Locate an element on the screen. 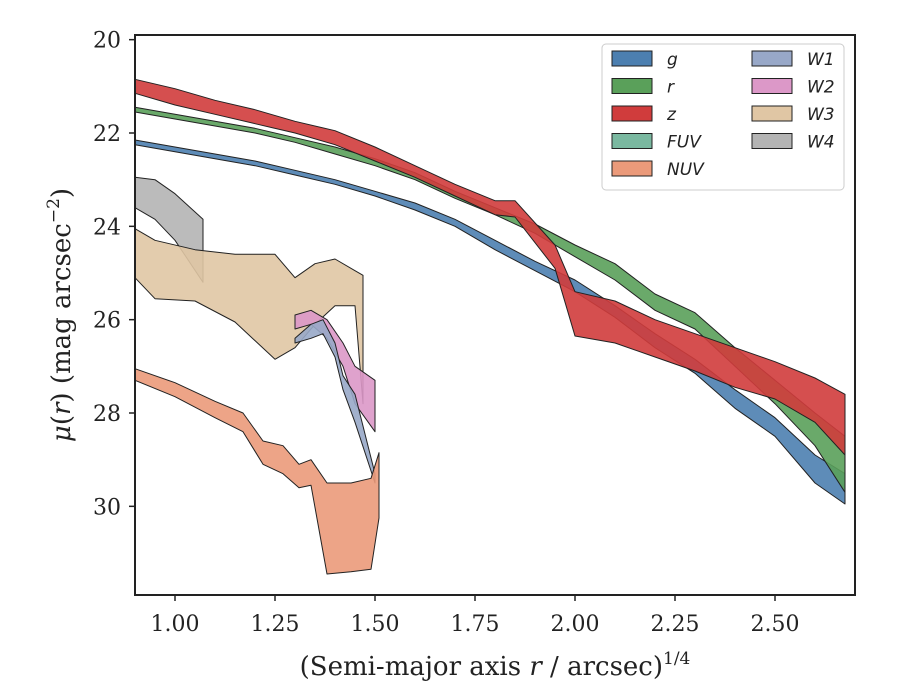 The image size is (900, 700). legend-label-w4: W4 is located at coordinates (821, 143).